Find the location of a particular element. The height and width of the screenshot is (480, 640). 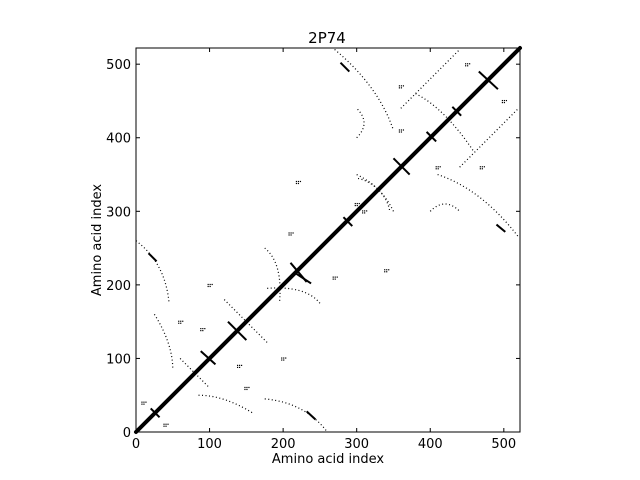

y-tick-label-100: 100 is located at coordinates (118, 359).